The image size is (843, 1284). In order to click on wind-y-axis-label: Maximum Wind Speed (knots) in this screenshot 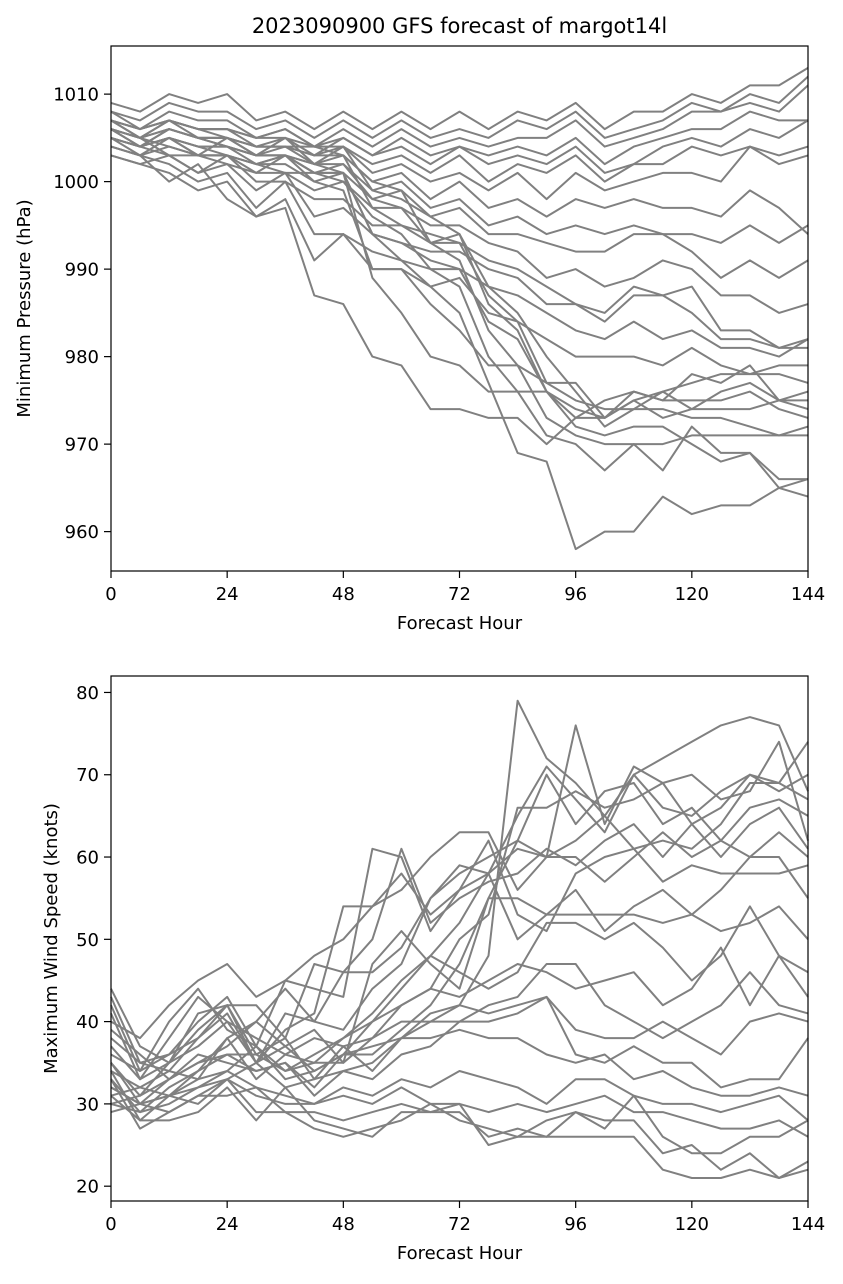, I will do `click(51, 938)`.